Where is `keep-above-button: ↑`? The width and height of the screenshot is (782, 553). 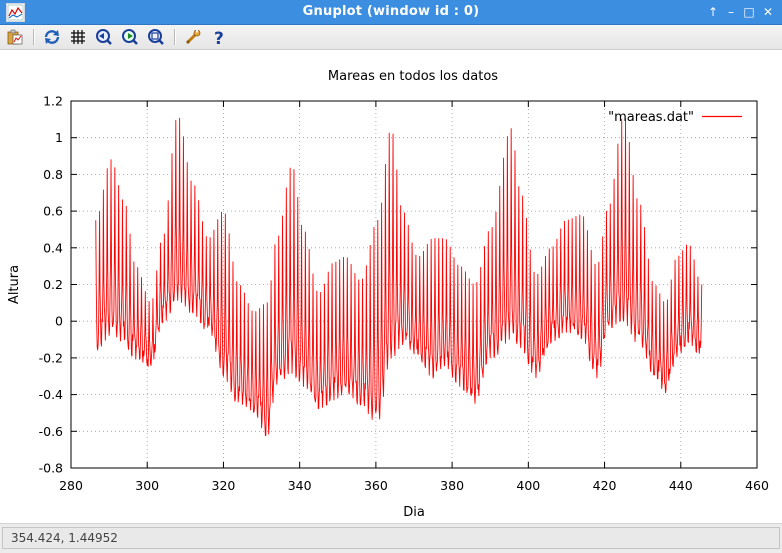
keep-above-button: ↑ is located at coordinates (713, 12).